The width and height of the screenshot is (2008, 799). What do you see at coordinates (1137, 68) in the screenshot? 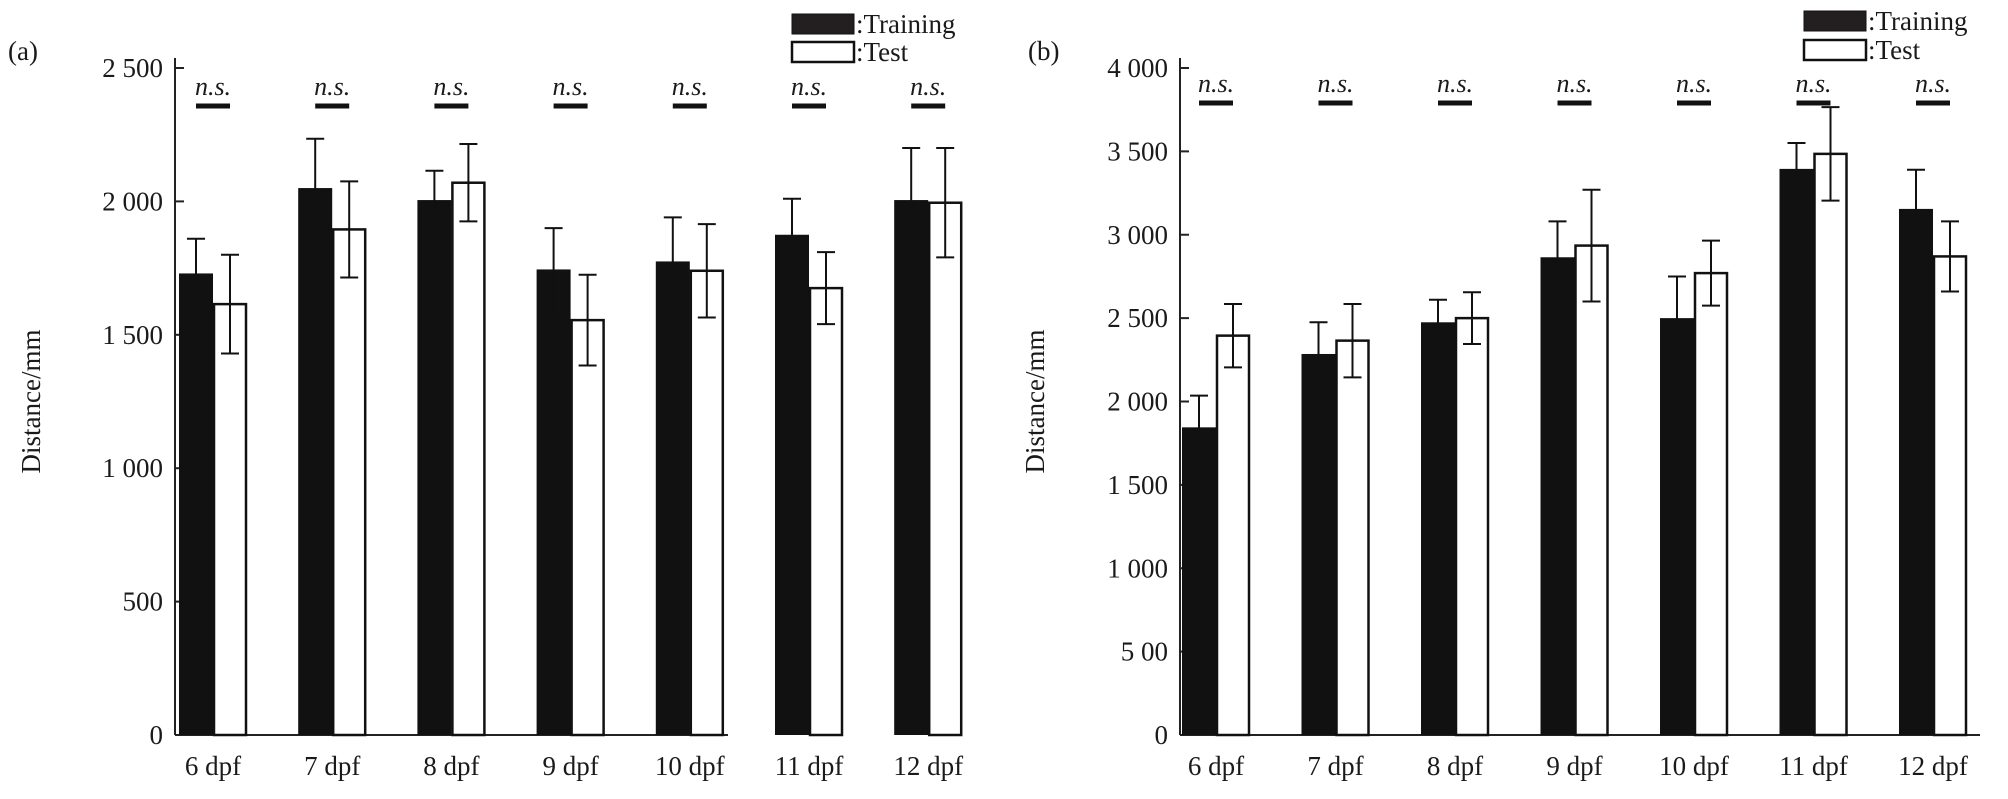
I see `y-tick-label: 4 000` at bounding box center [1137, 68].